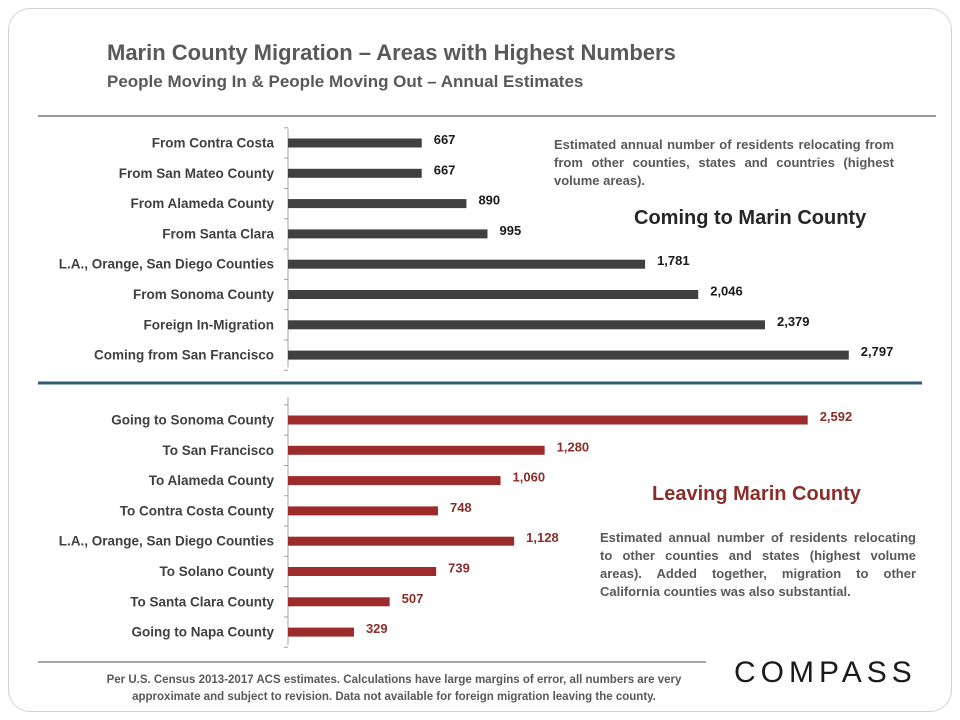 The width and height of the screenshot is (960, 720). Describe the element at coordinates (203, 632) in the screenshot. I see `leaving-category-label: Going to Napa County` at that location.